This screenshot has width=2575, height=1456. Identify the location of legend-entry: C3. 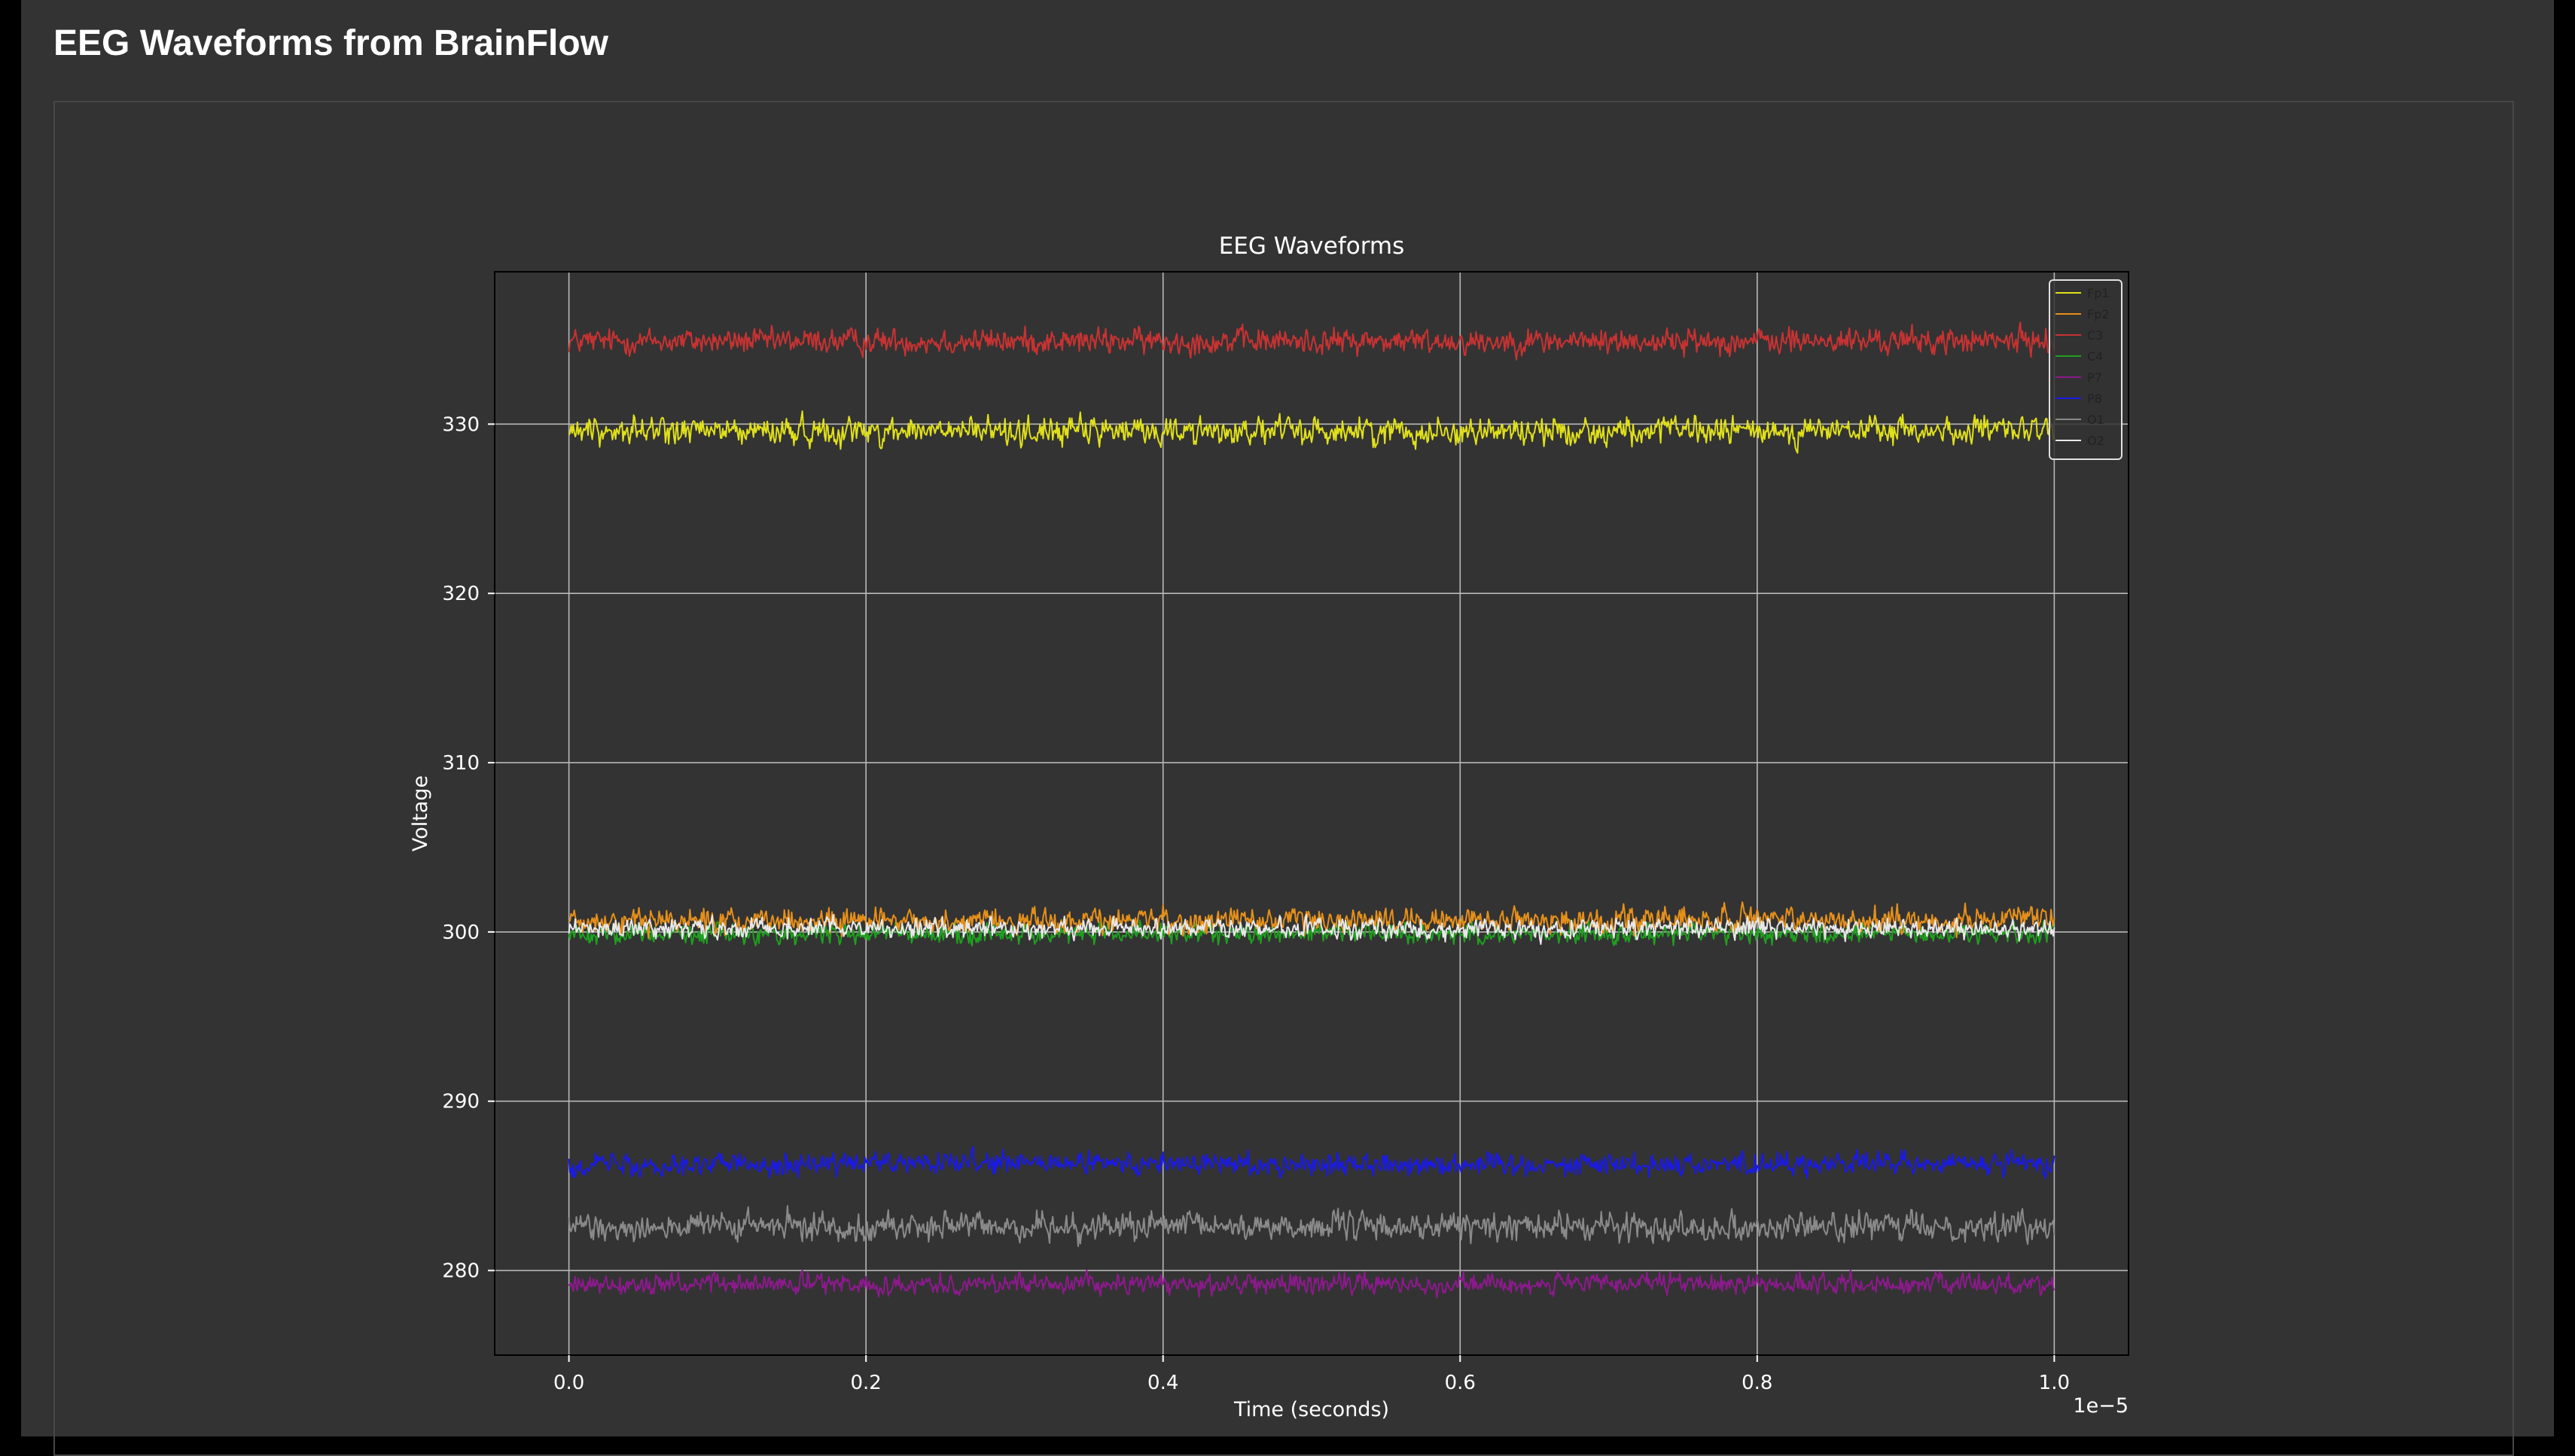
(2095, 335).